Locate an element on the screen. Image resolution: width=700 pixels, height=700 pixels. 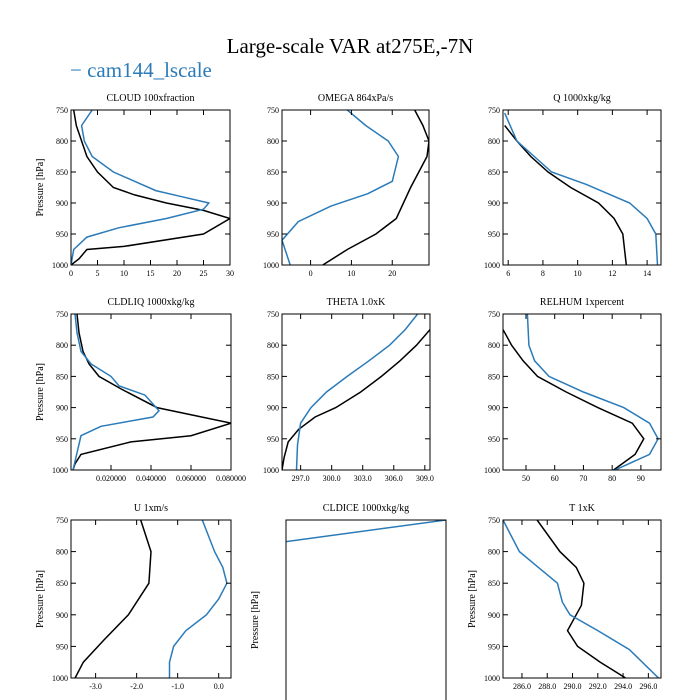
x-tick-label: 8 is located at coordinates (543, 273).